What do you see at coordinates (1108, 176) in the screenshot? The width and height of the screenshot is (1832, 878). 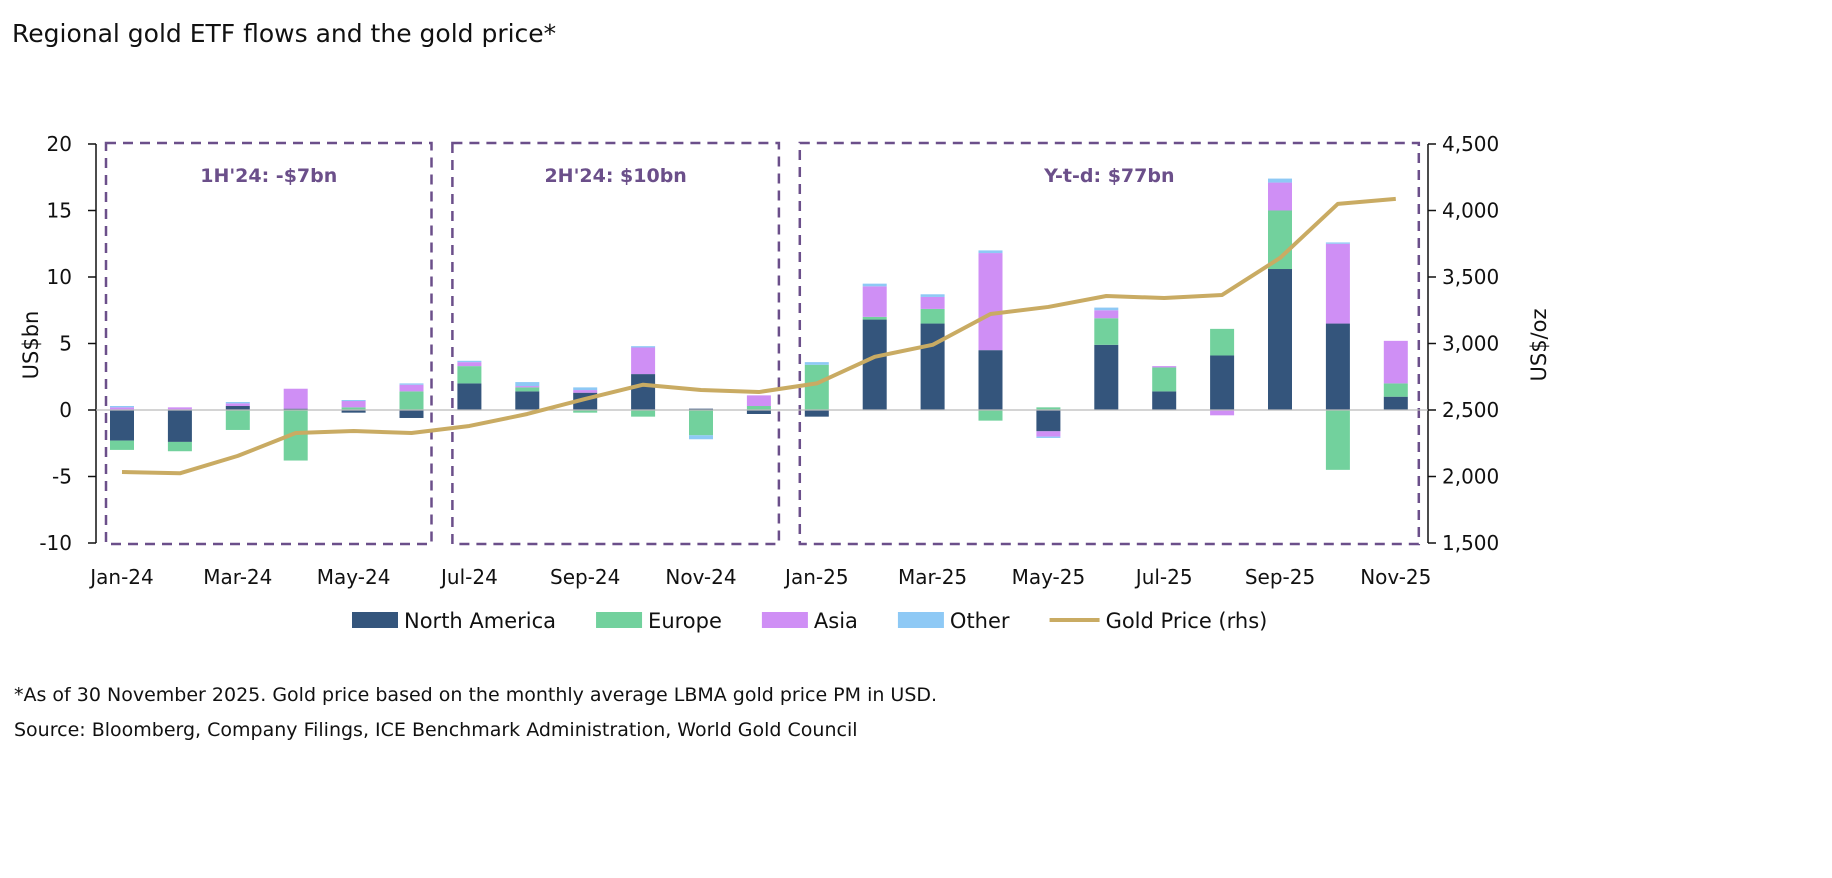 I see `annotation-label: Y-t-d: $77bn` at bounding box center [1108, 176].